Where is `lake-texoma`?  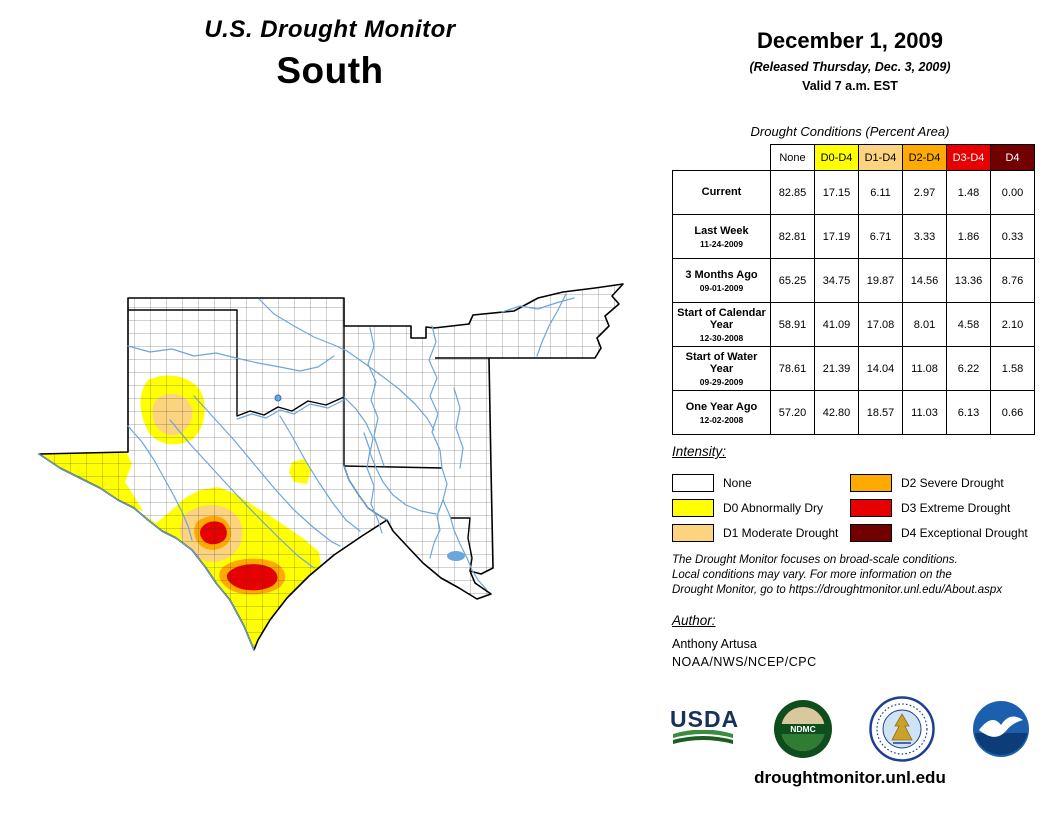 lake-texoma is located at coordinates (278, 398).